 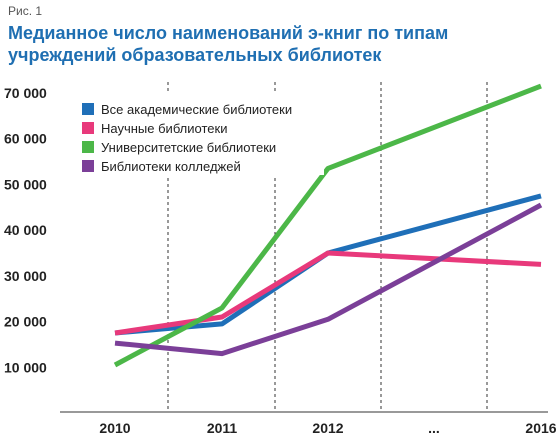 I want to click on x-tick-label: 2012, so click(x=327, y=428).